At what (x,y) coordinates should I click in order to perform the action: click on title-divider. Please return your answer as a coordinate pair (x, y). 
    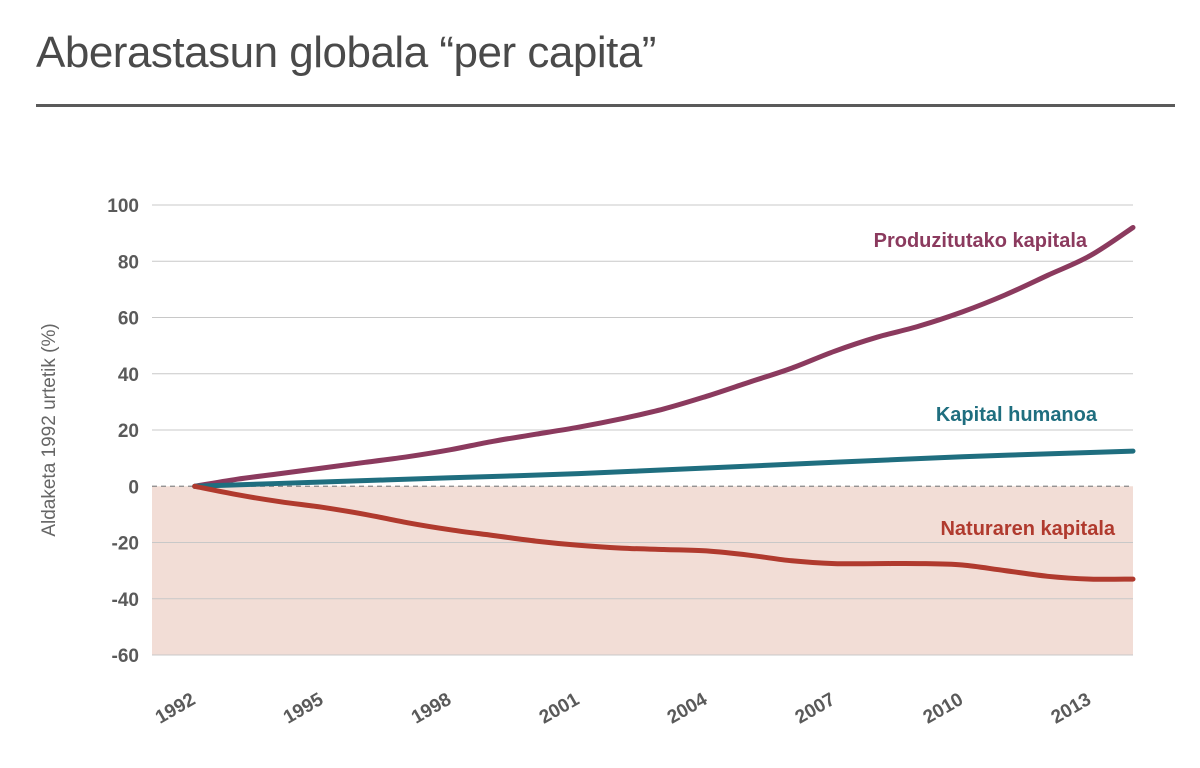
    Looking at the image, I should click on (605, 105).